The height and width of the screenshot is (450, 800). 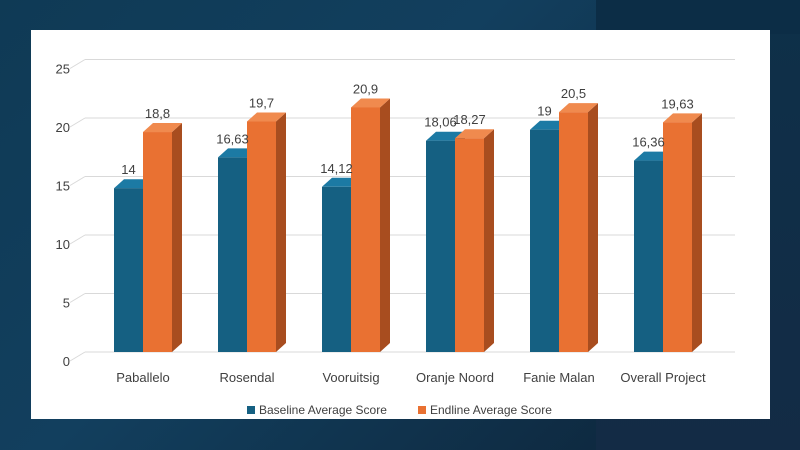 I want to click on data-label: 14, so click(x=128, y=169).